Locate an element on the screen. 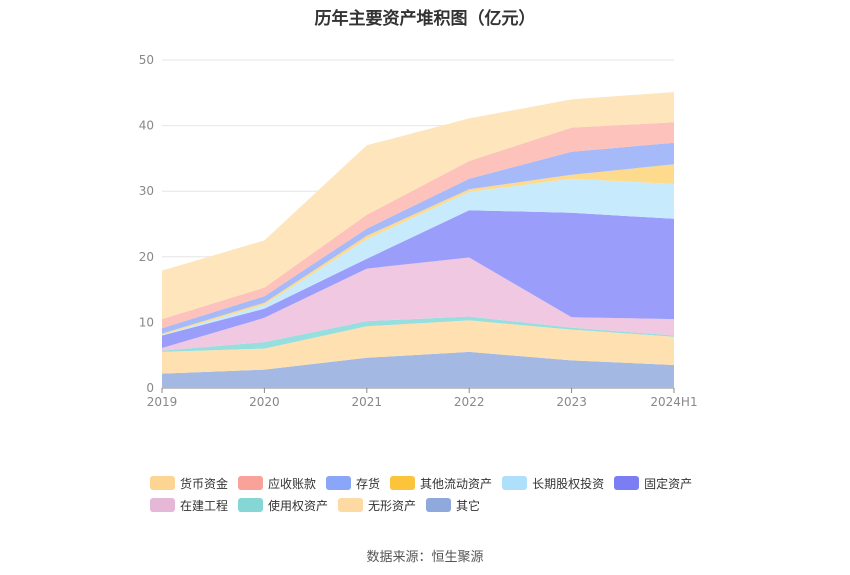  area-无形资产 is located at coordinates (418, 347).